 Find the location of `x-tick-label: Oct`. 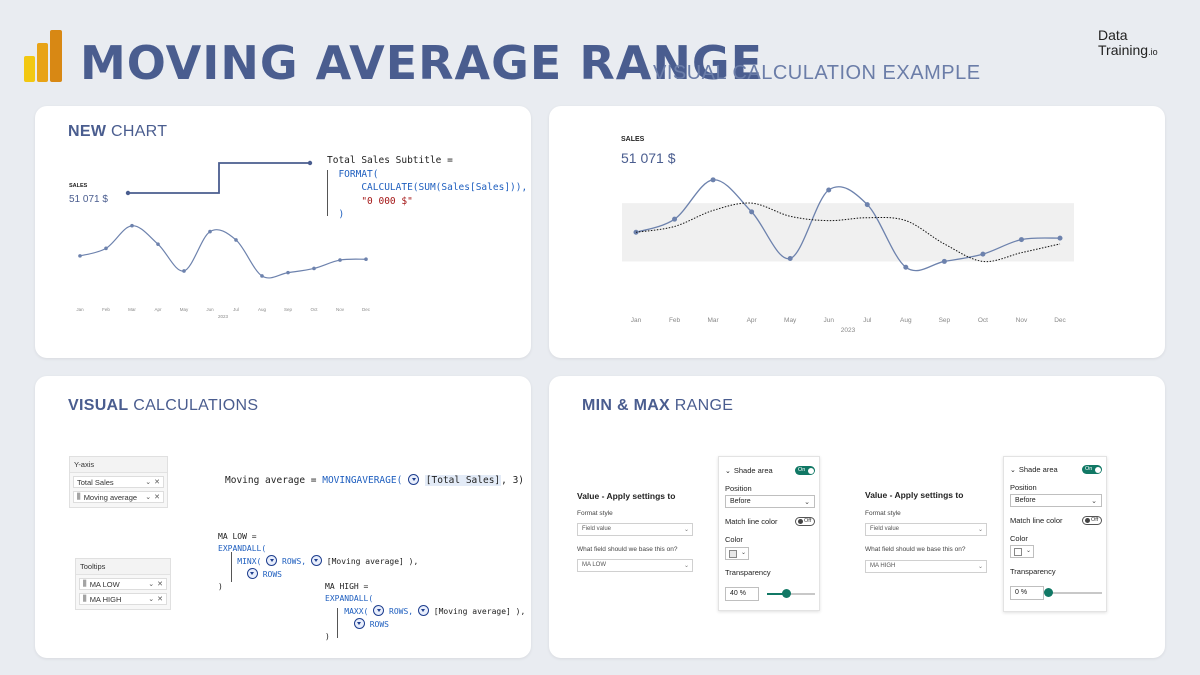

x-tick-label: Oct is located at coordinates (314, 309).